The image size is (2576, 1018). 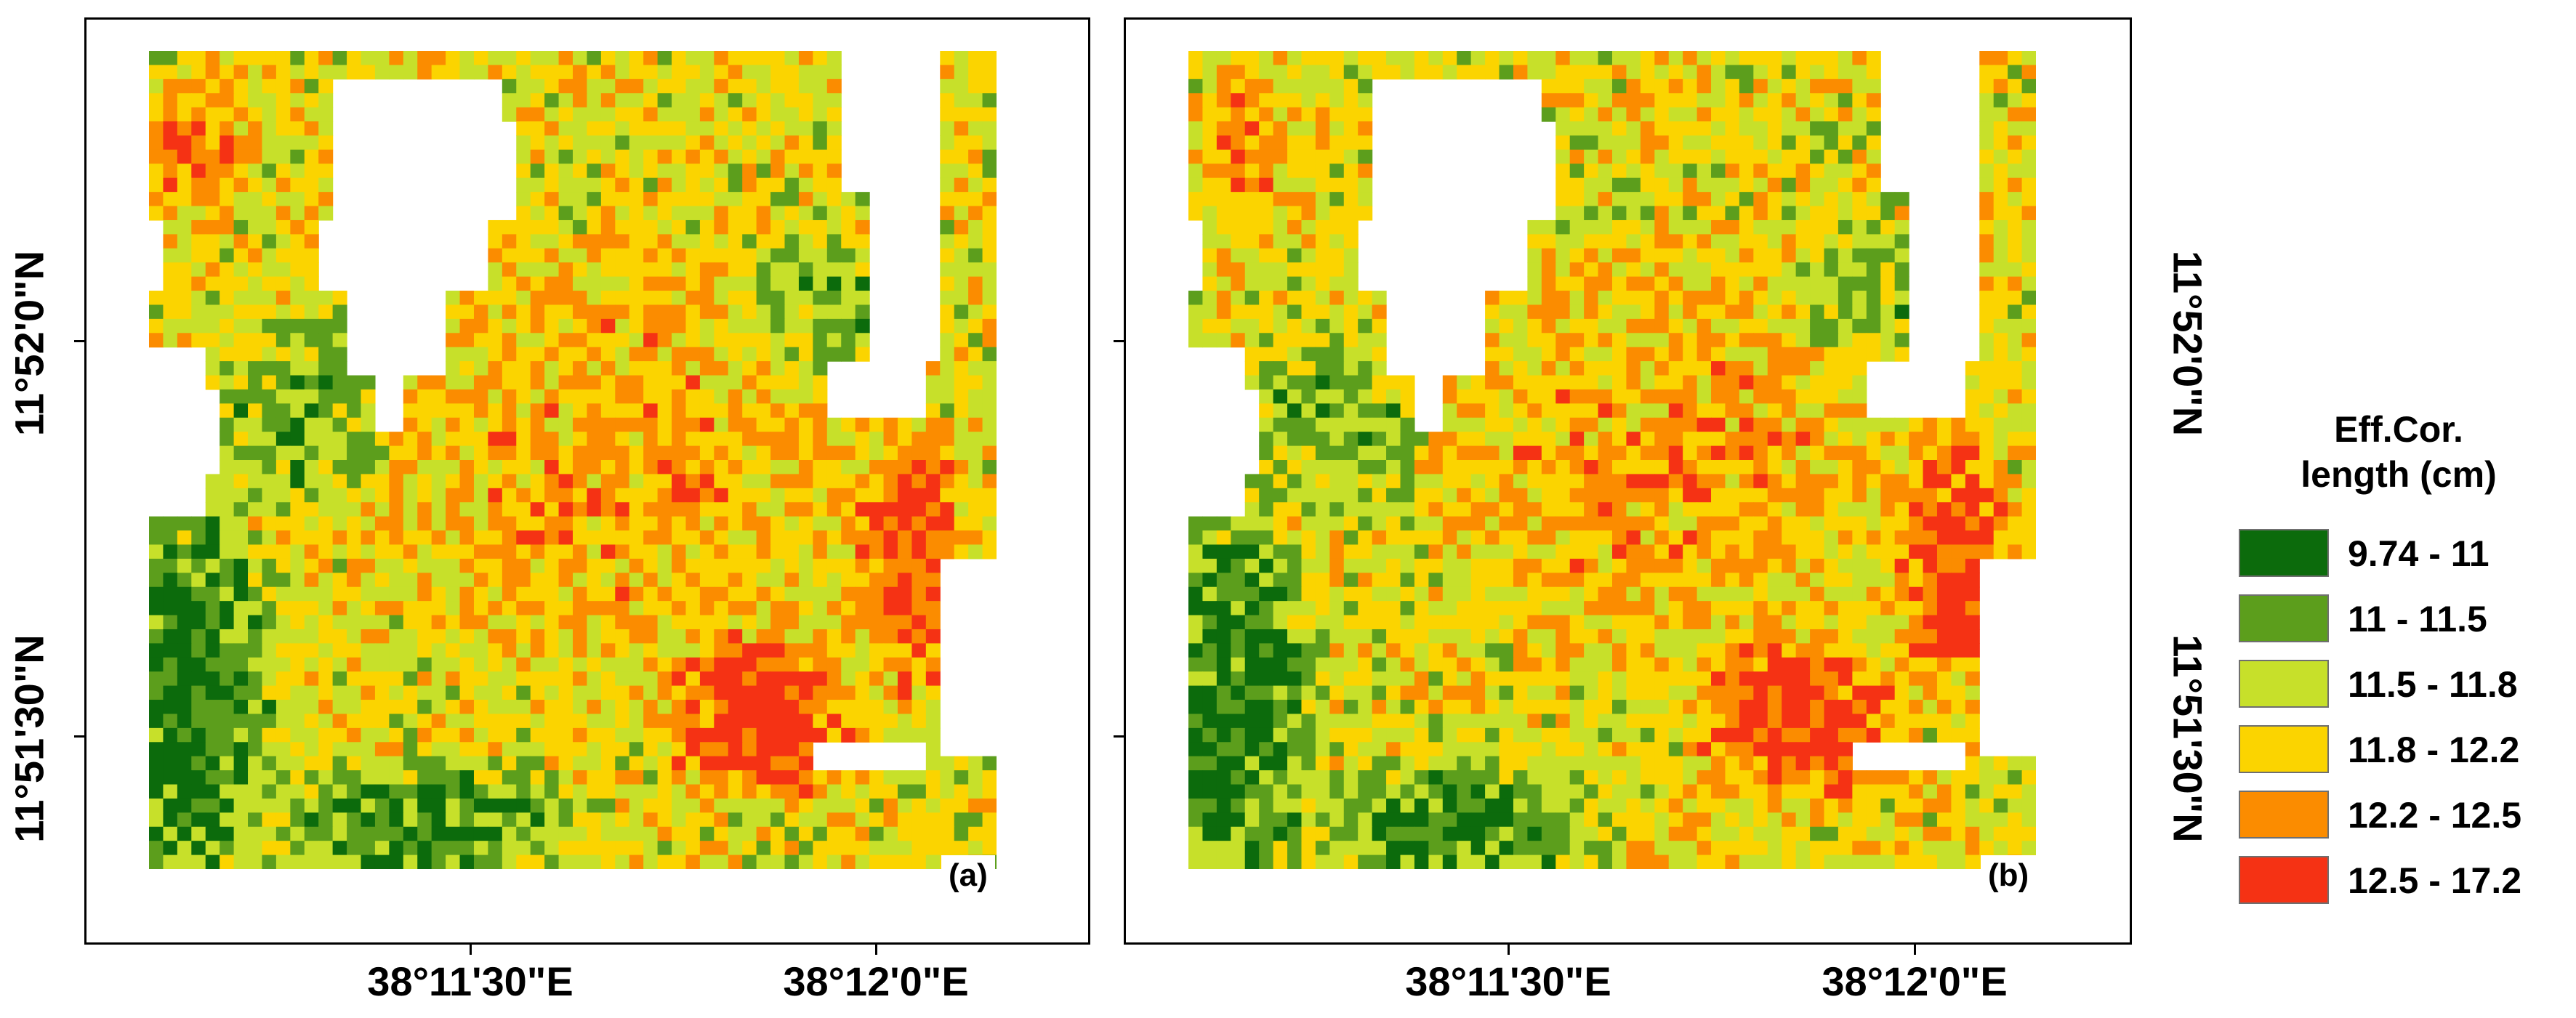 I want to click on legend-label: 11.8 - 12.2, so click(x=2434, y=750).